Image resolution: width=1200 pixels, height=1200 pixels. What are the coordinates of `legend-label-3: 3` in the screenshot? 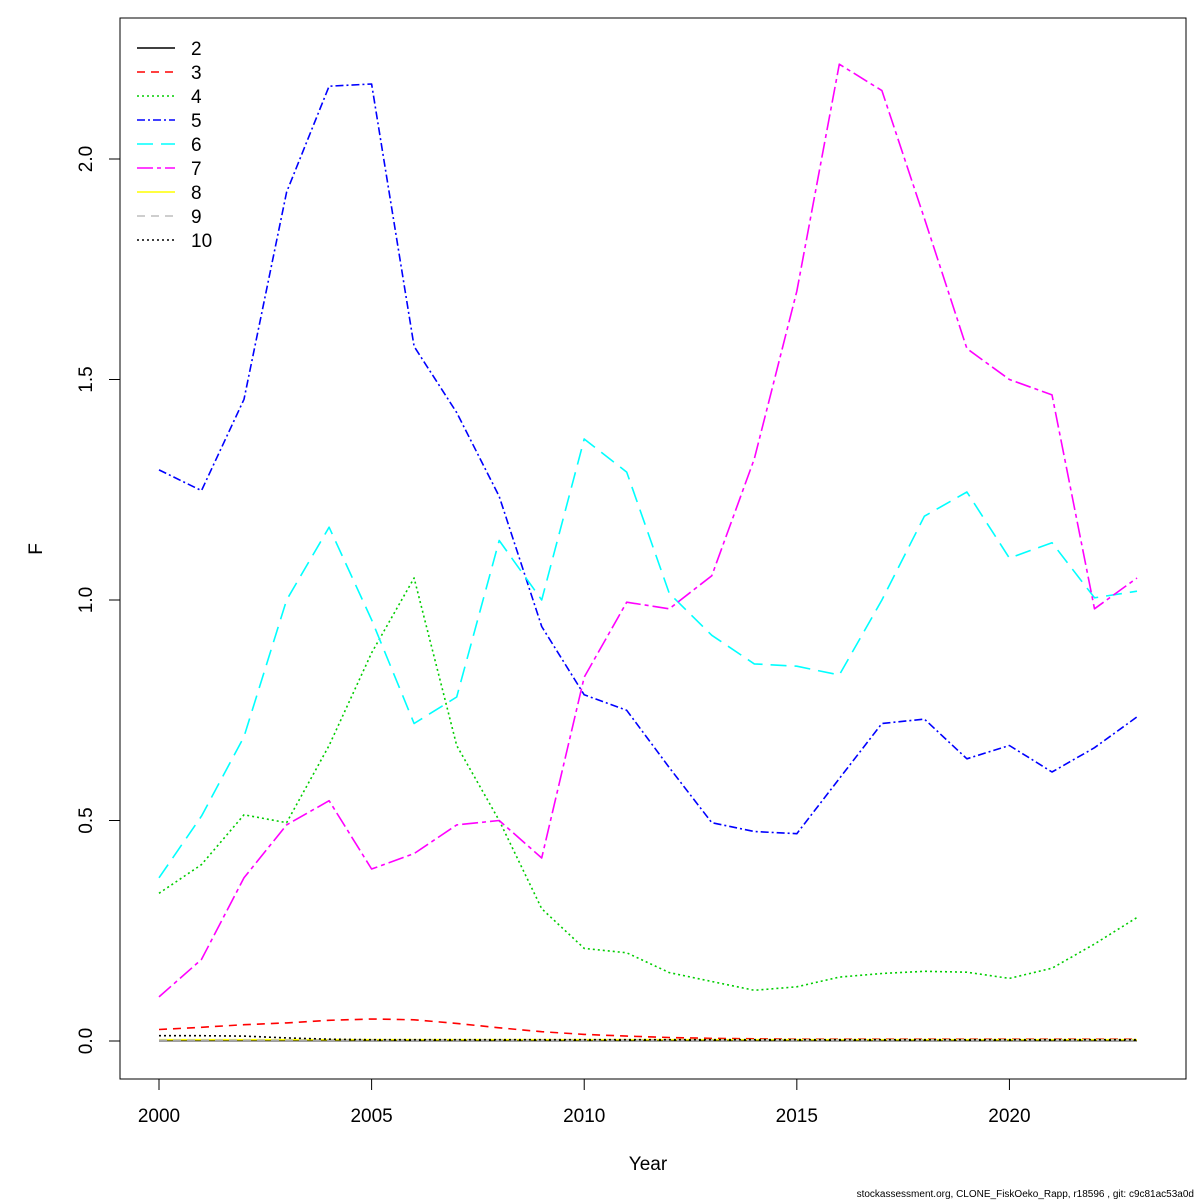 It's located at (196, 73).